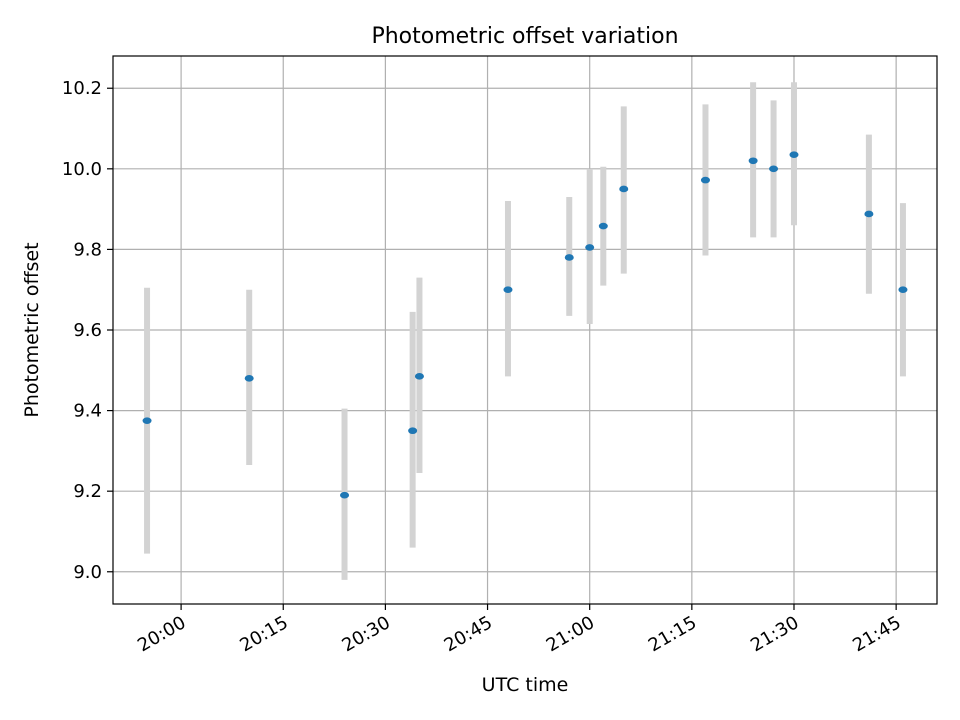  Describe the element at coordinates (82, 169) in the screenshot. I see `y-tick-label: 10.0` at that location.